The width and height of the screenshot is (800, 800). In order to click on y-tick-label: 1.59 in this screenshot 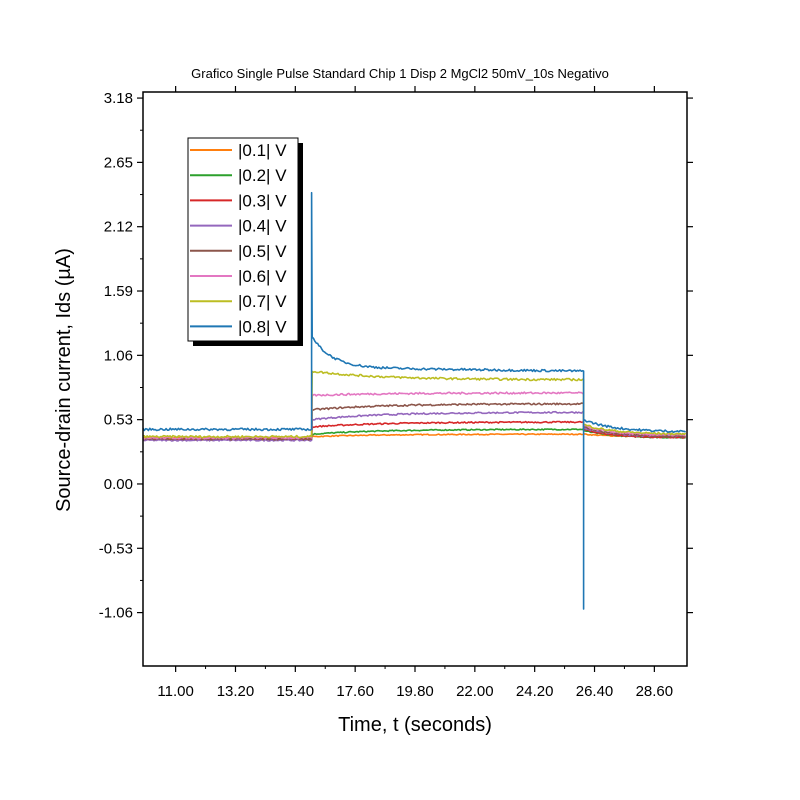, I will do `click(118, 291)`.